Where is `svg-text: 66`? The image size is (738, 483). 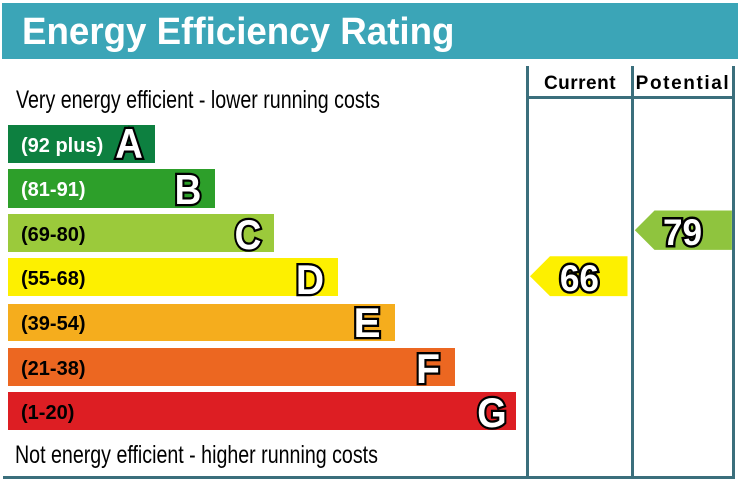 svg-text: 66 is located at coordinates (579, 277).